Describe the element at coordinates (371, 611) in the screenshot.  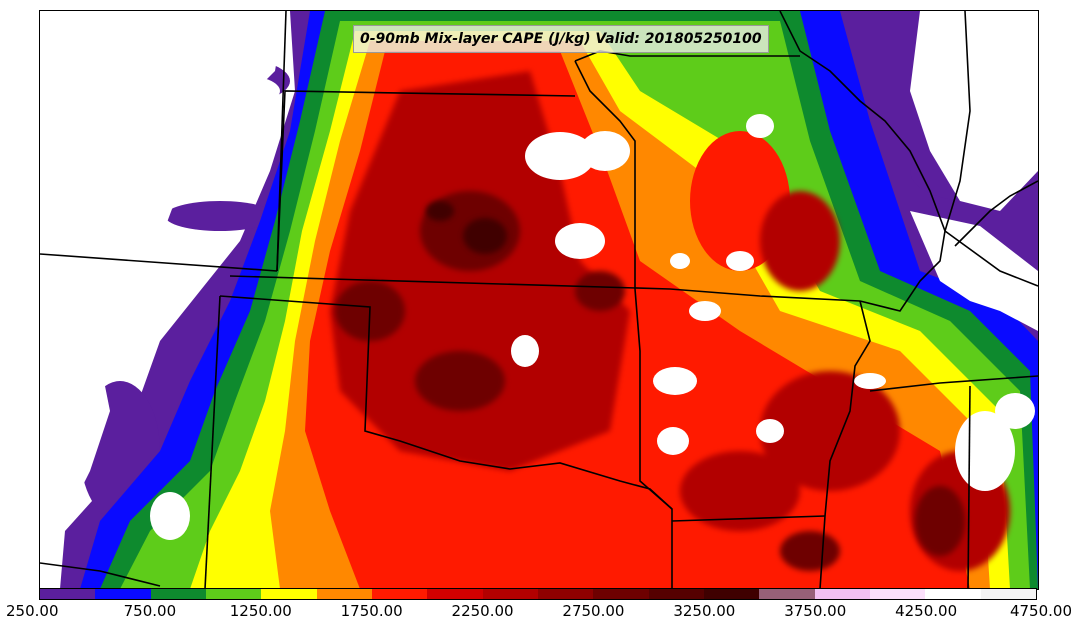
I see `colorbar-tick-label: 1750.00` at that location.